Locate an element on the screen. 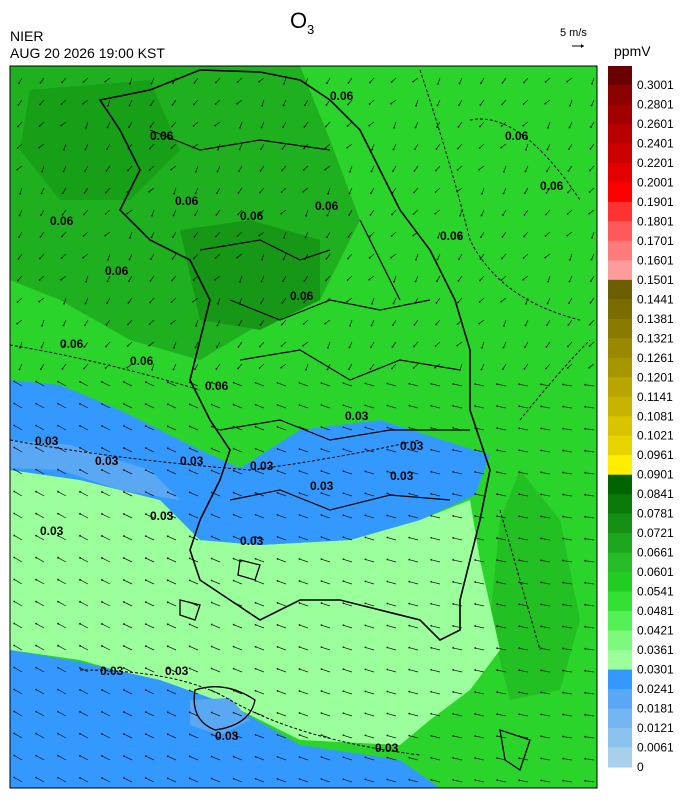 Image resolution: width=692 pixels, height=803 pixels. colorbar-segment is located at coordinates (620, 679).